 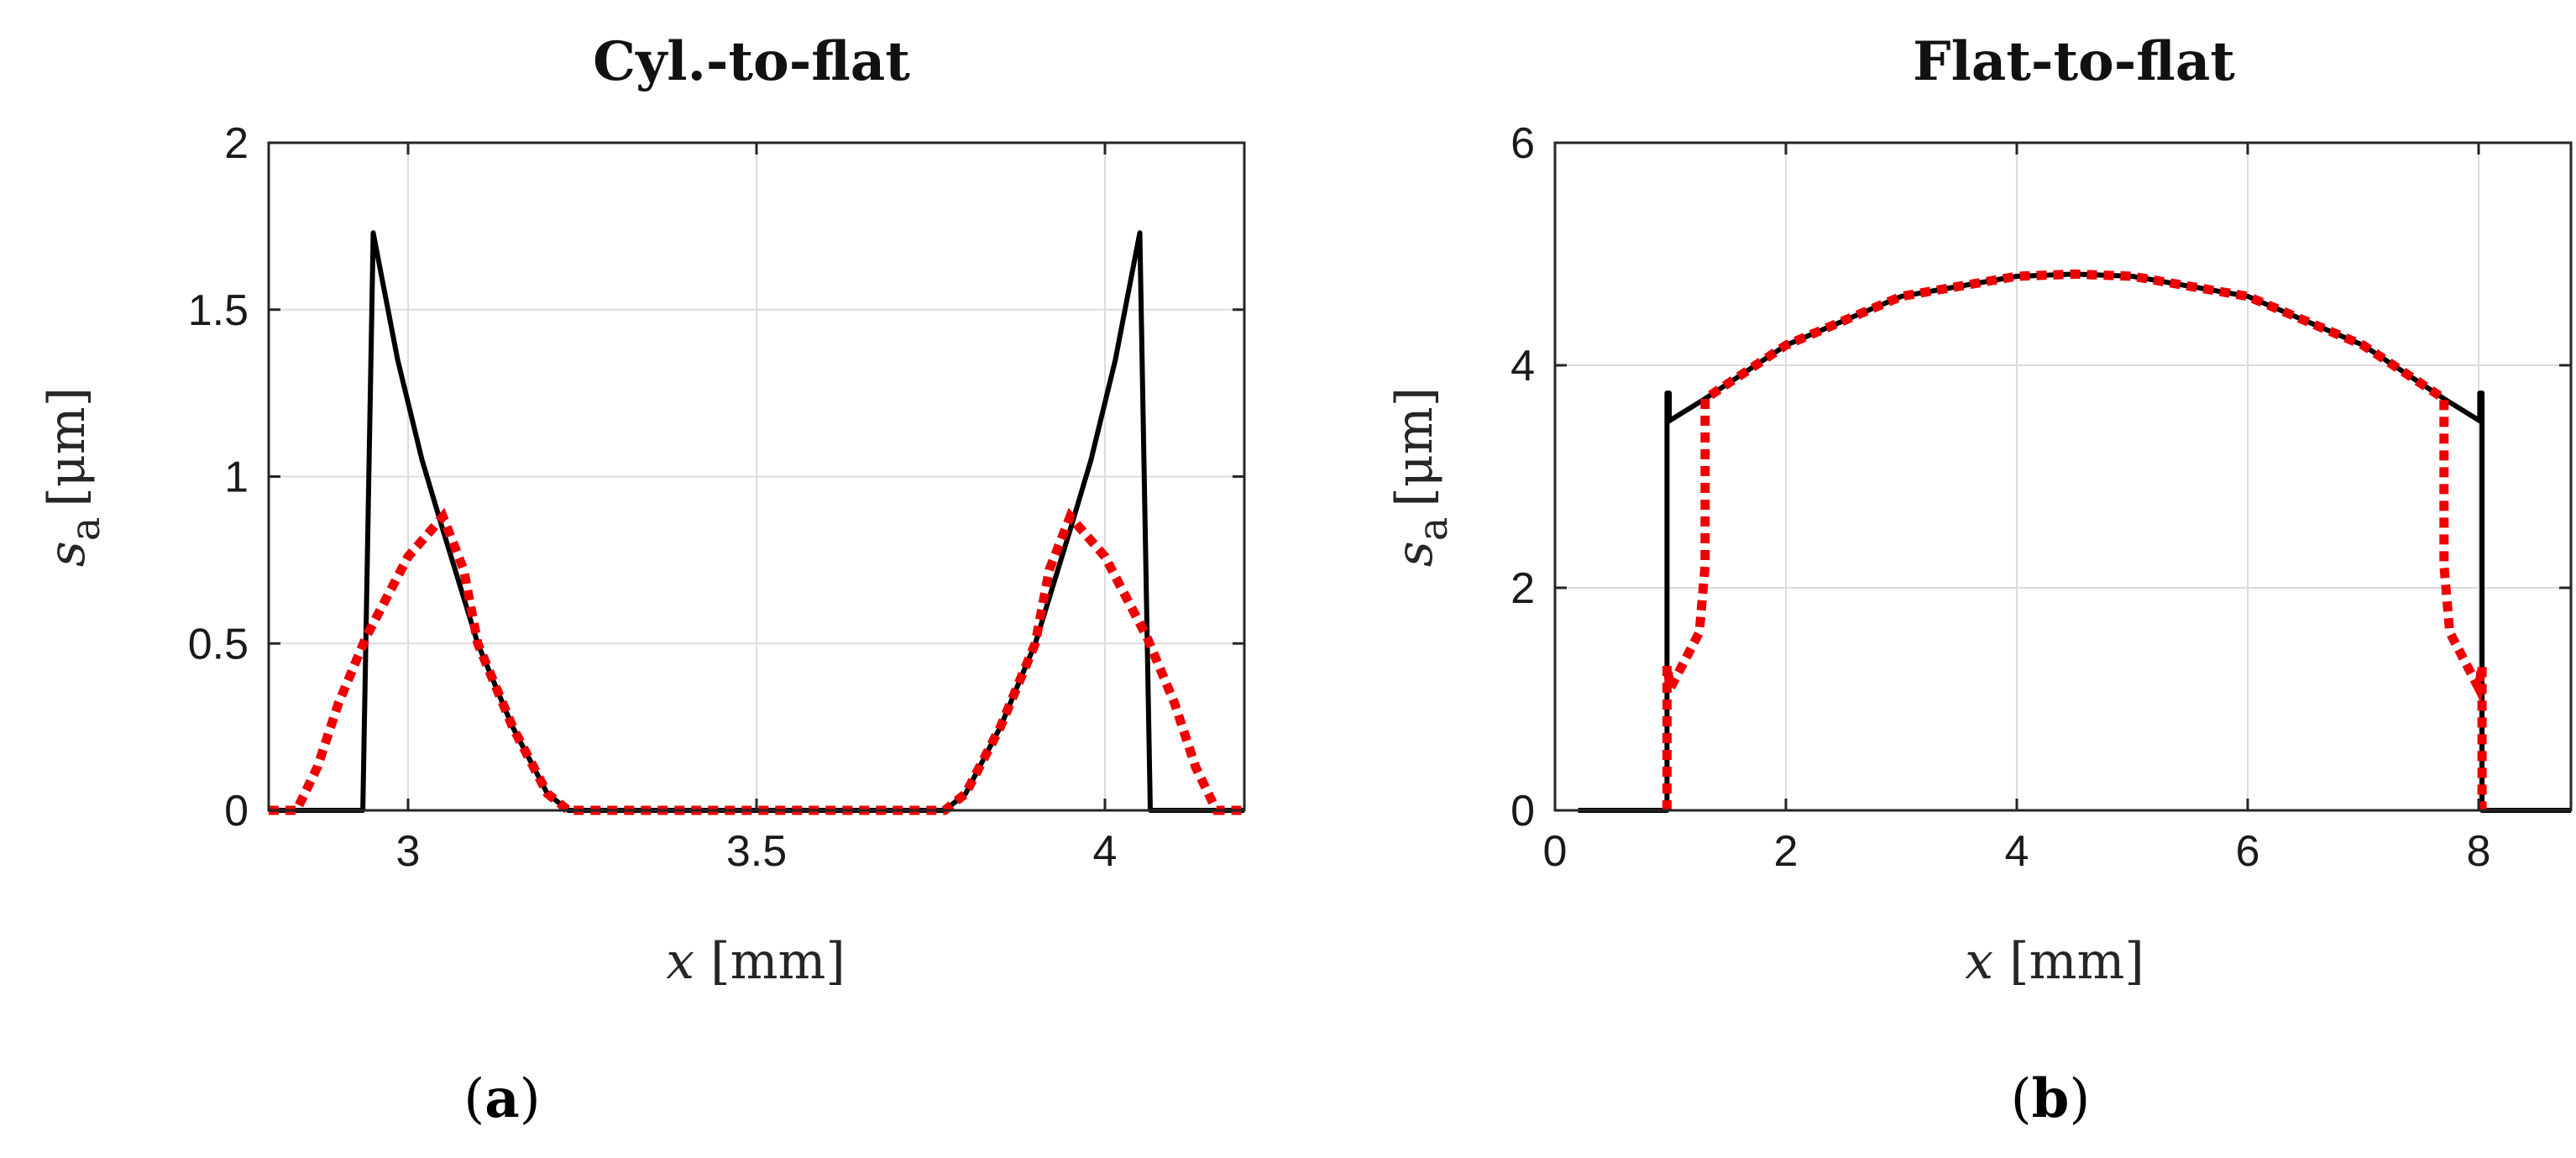 I want to click on panel-a-y-tick-label-3: 1.5, so click(x=219, y=311).